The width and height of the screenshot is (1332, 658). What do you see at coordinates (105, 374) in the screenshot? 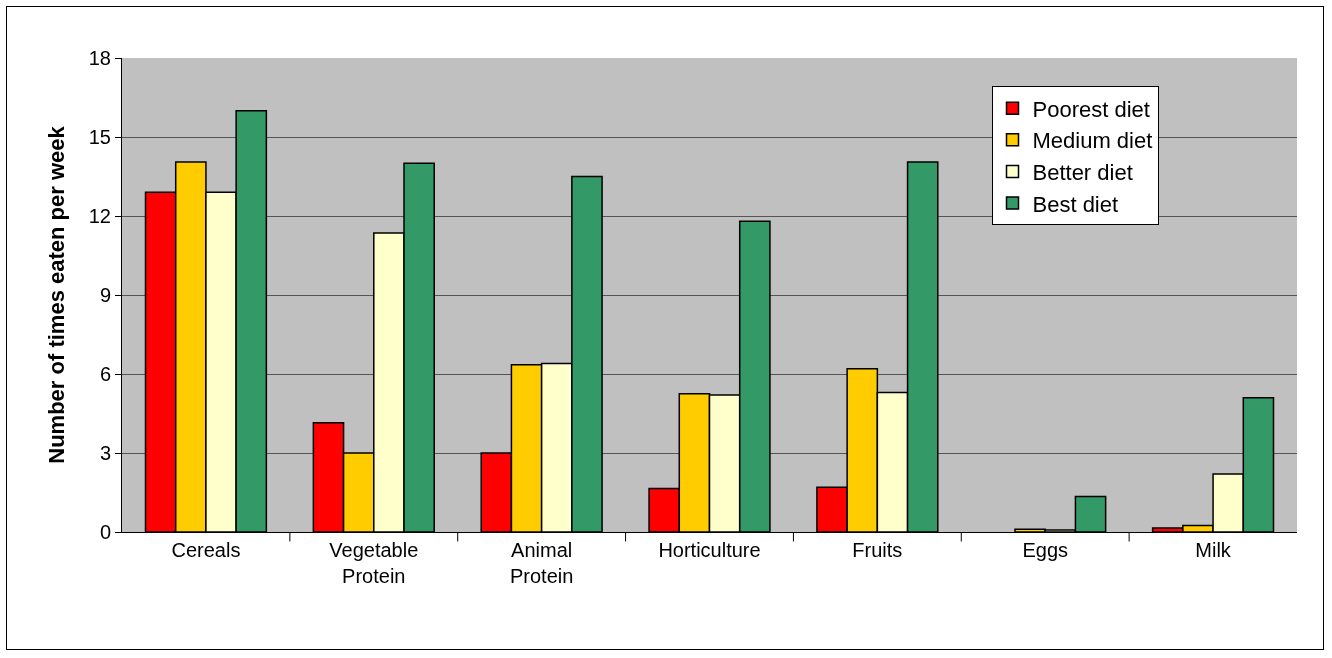
I see `y-tick-label: 6` at bounding box center [105, 374].